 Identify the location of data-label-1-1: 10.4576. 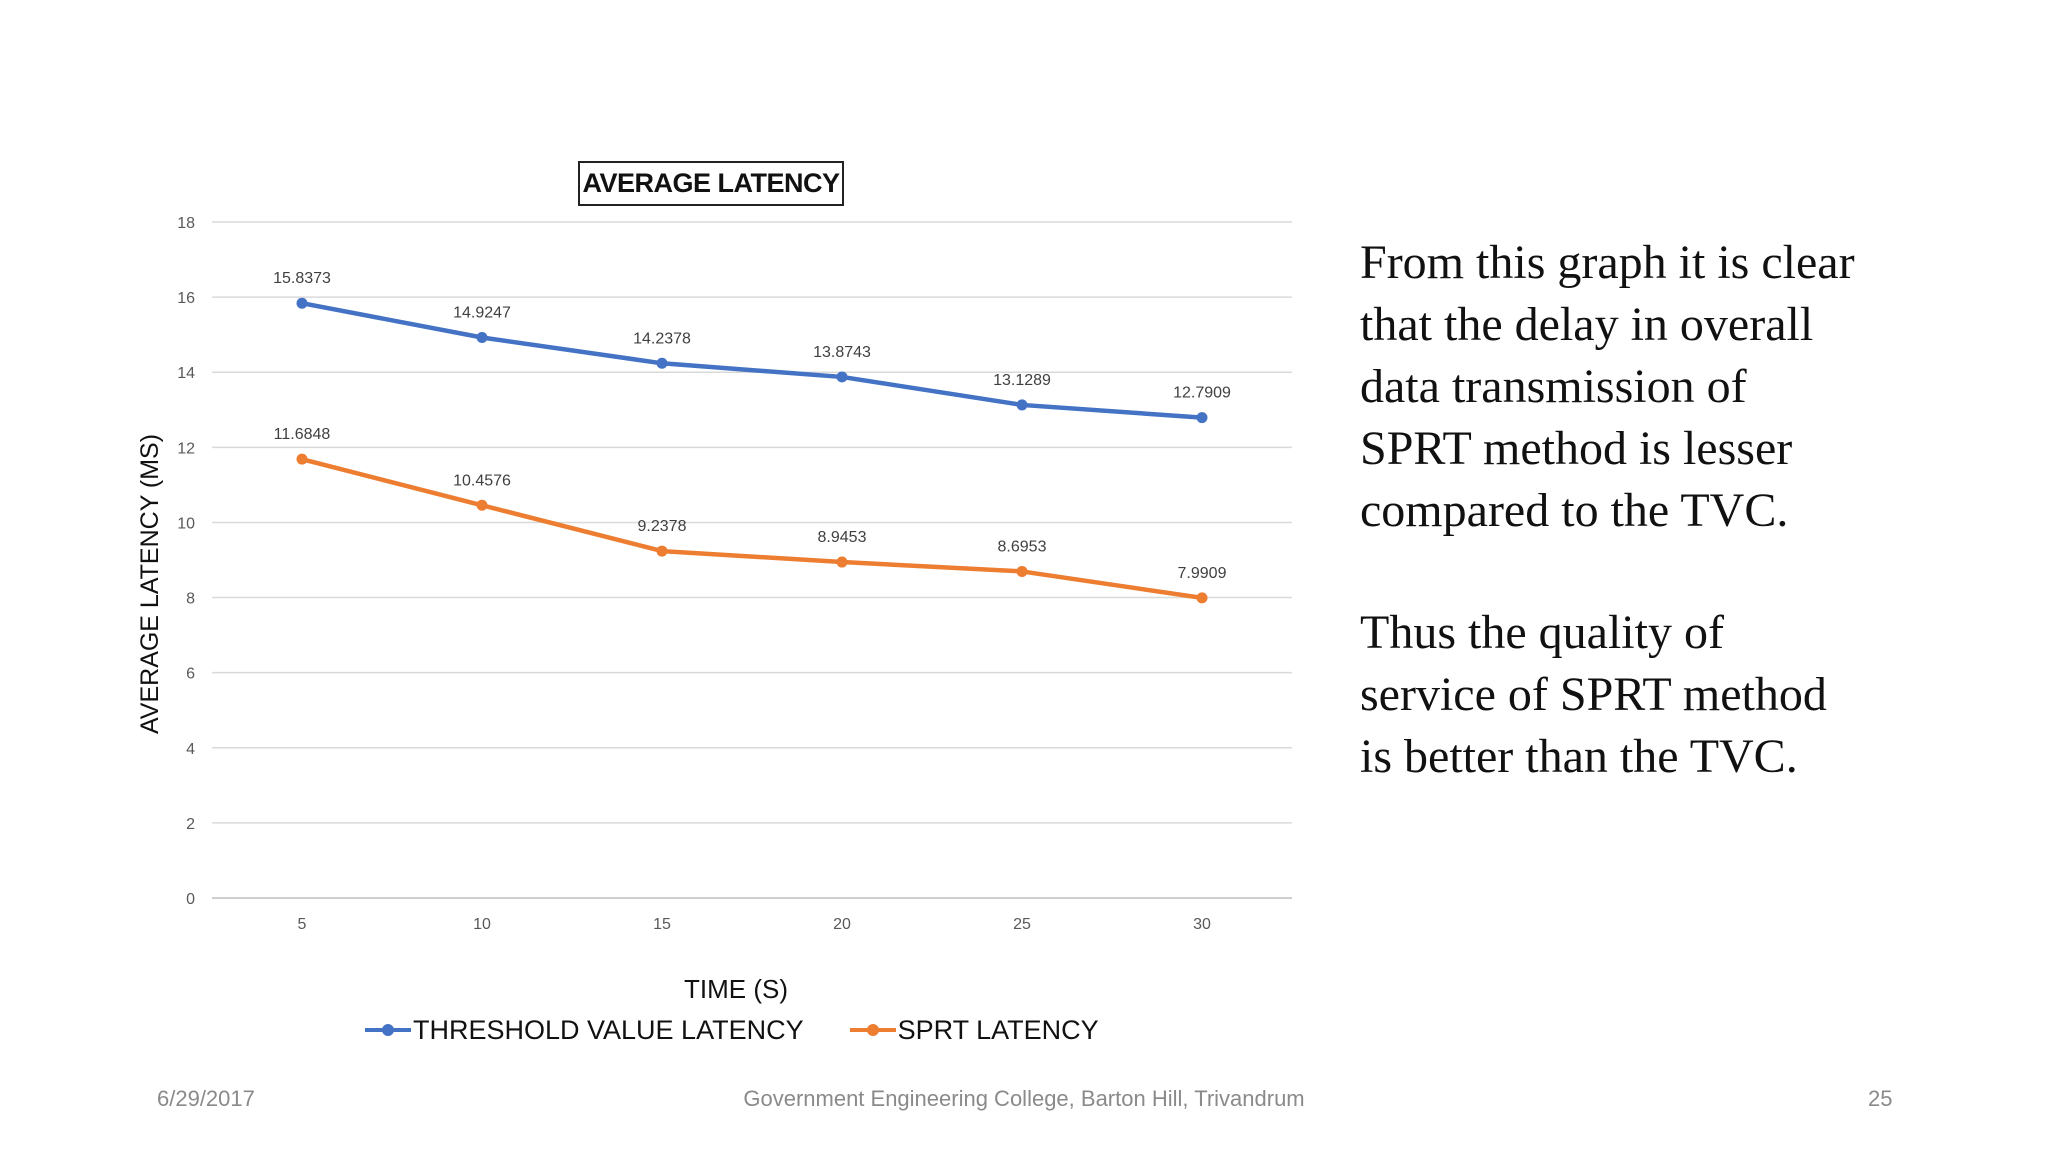
(482, 480).